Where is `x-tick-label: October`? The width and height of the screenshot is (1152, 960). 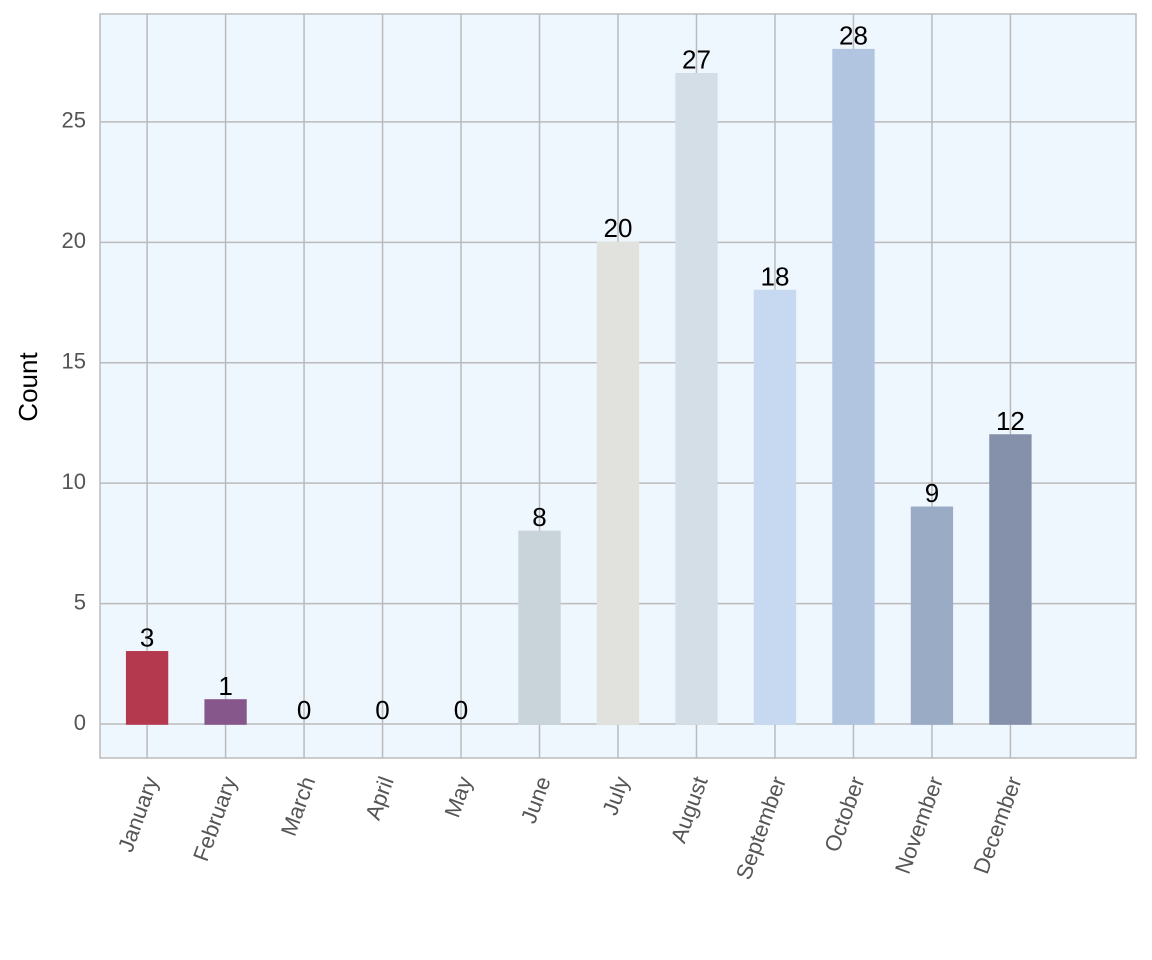
x-tick-label: October is located at coordinates (844, 814).